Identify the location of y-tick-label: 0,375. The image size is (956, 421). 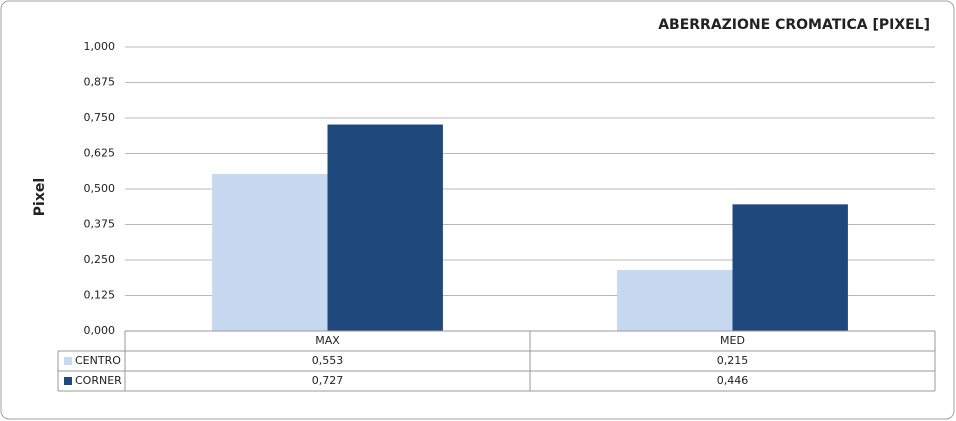
(100, 224).